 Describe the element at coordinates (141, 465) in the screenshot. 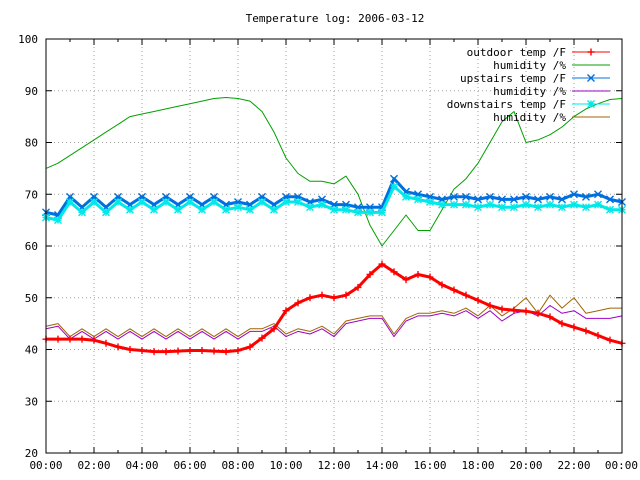

I see `x-tick-label: 04:00` at that location.